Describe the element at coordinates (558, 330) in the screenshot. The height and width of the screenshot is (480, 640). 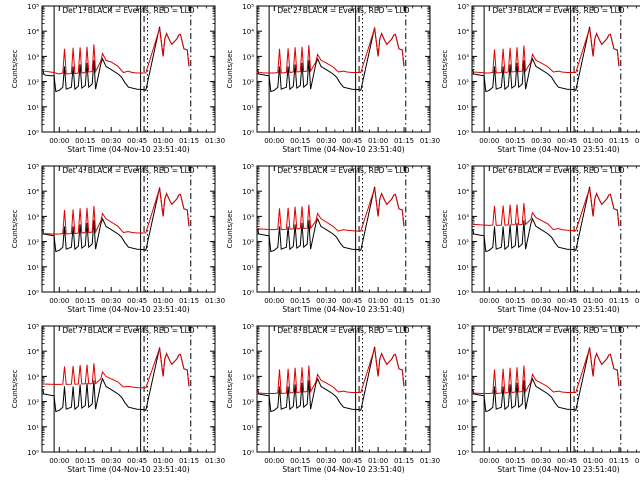
I see `panel-title: Det 9: BLACK = Events, RED = LLD` at that location.